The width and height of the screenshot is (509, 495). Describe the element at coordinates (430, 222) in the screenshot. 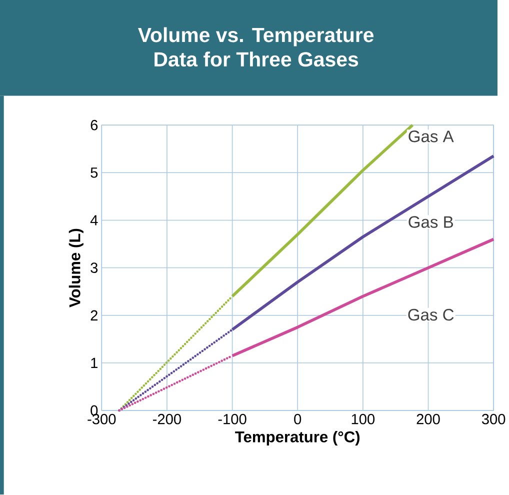

I see `series-label: Gas B` at that location.